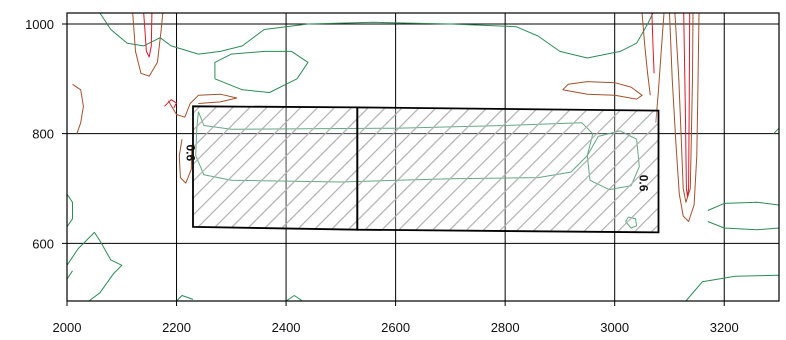 Image resolution: width=786 pixels, height=340 pixels. I want to click on y-axis-ticks: 600 800 1000, so click(39, 134).